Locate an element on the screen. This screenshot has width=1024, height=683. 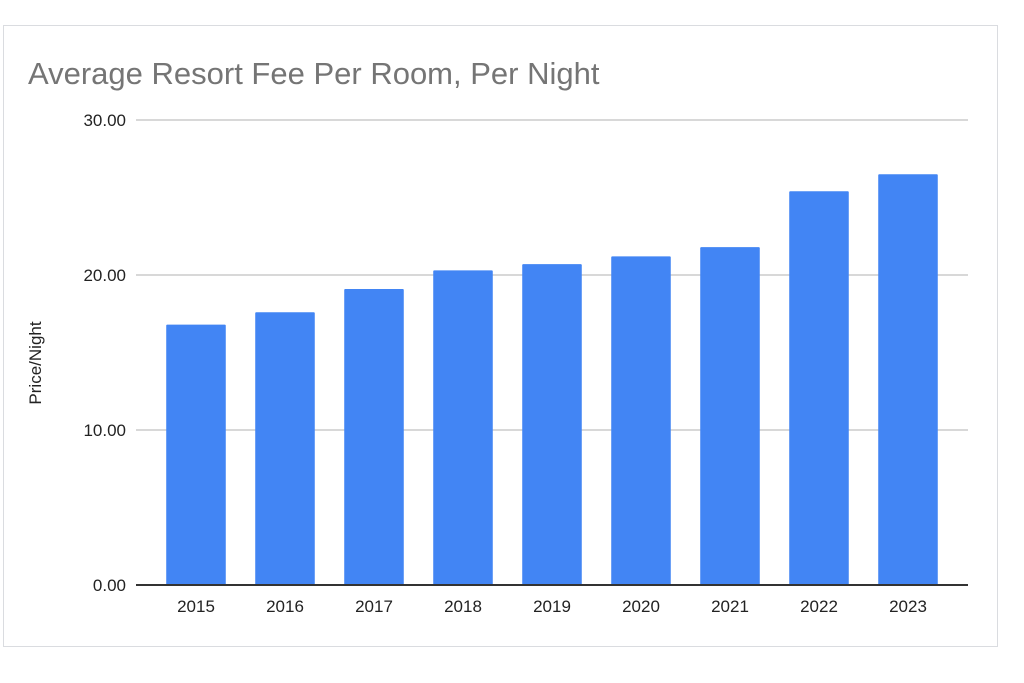
y-tick-label: 10.00 is located at coordinates (104, 430).